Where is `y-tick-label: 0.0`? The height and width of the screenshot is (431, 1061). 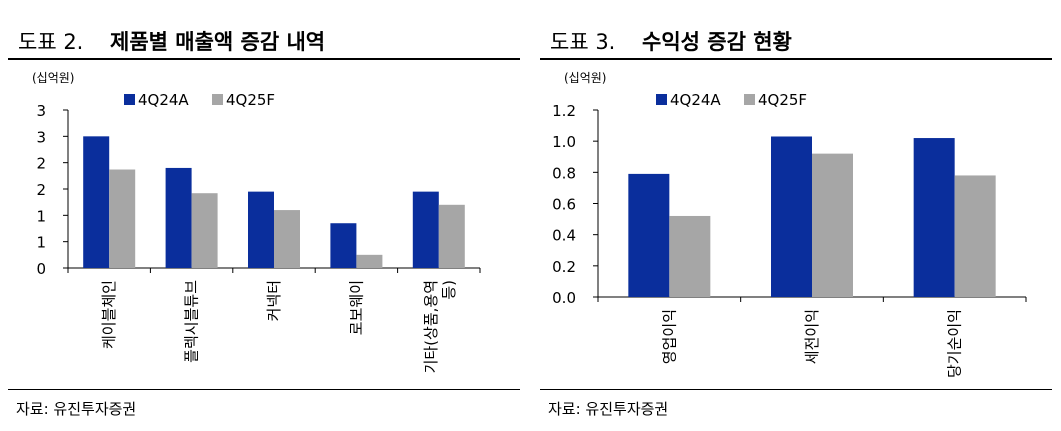 y-tick-label: 0.0 is located at coordinates (564, 298).